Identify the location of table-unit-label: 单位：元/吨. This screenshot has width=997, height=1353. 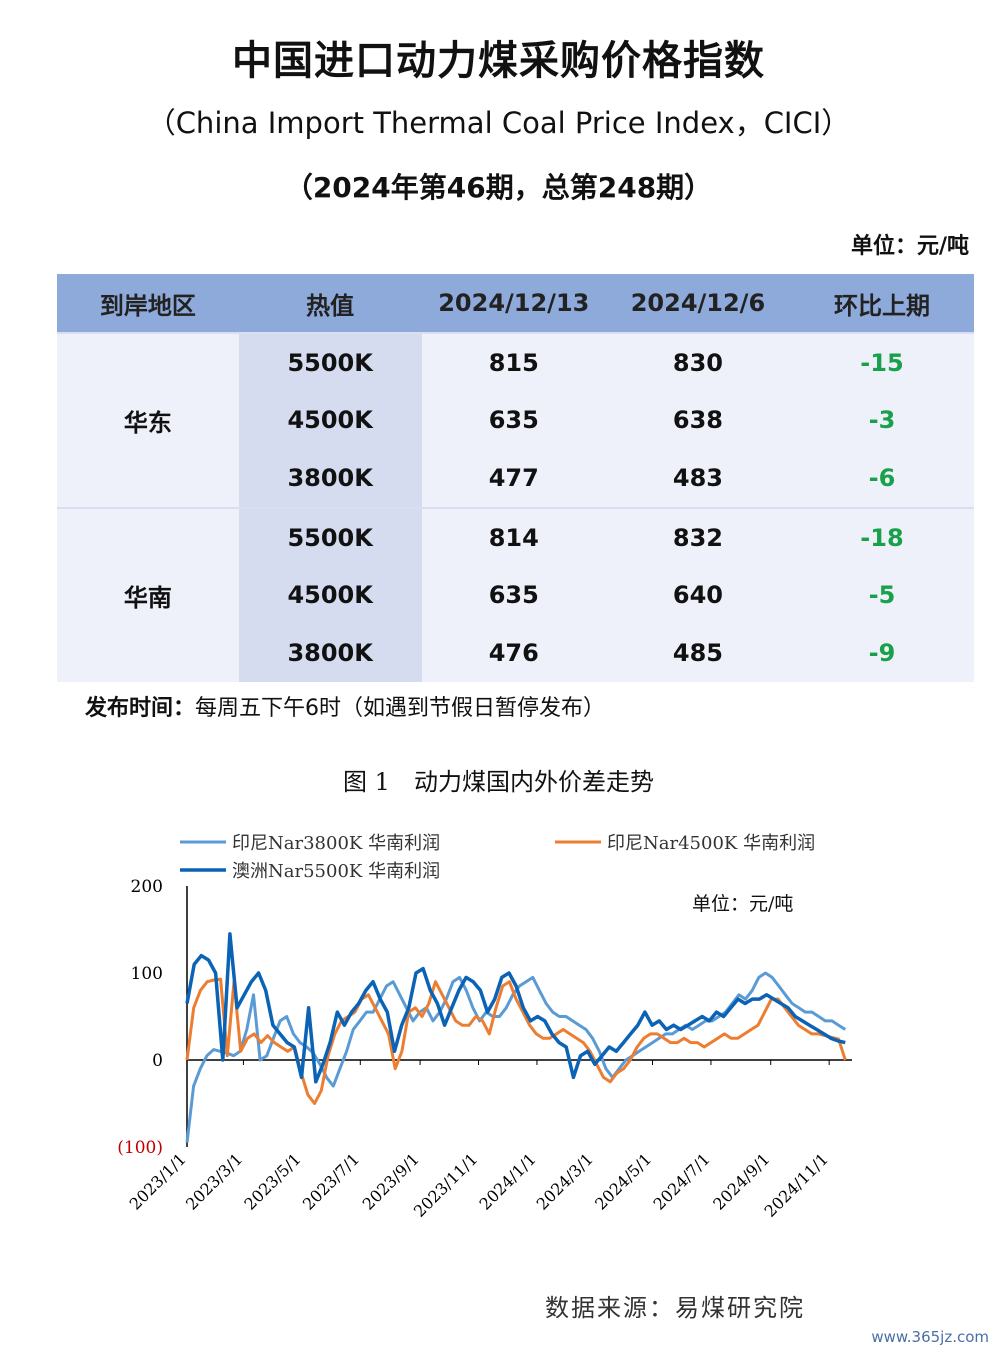
(909, 246).